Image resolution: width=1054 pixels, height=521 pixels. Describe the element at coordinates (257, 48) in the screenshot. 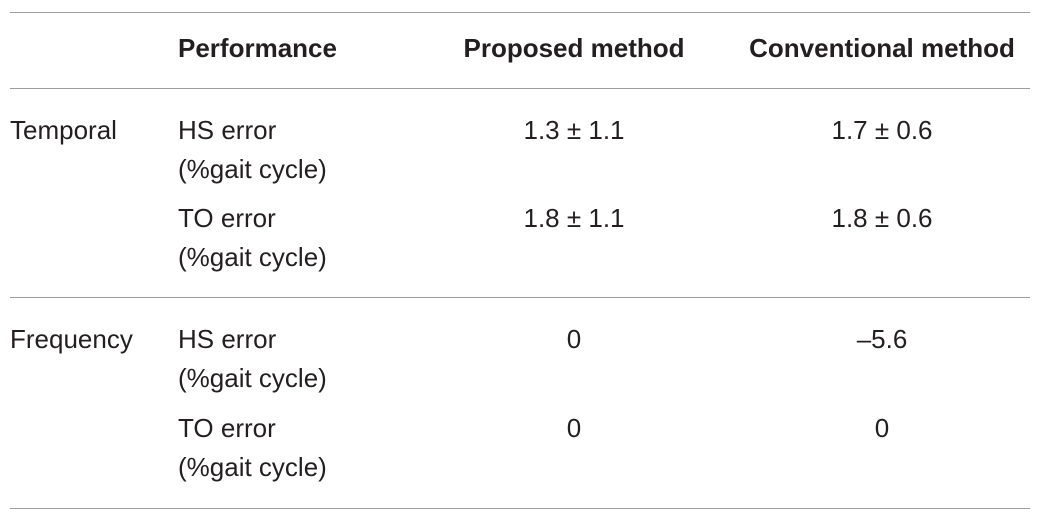

I see `header-performance: Performance` at that location.